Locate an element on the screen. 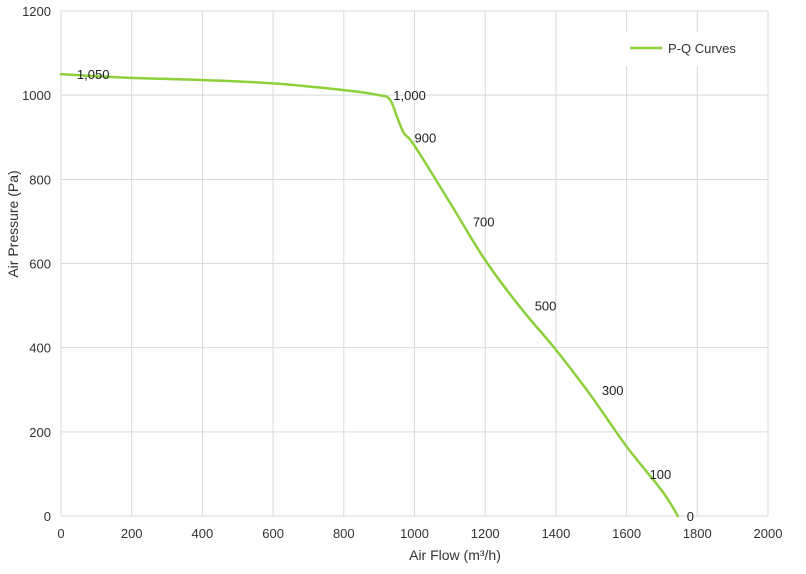 The image size is (806, 574). data-label-5: 300 is located at coordinates (613, 390).